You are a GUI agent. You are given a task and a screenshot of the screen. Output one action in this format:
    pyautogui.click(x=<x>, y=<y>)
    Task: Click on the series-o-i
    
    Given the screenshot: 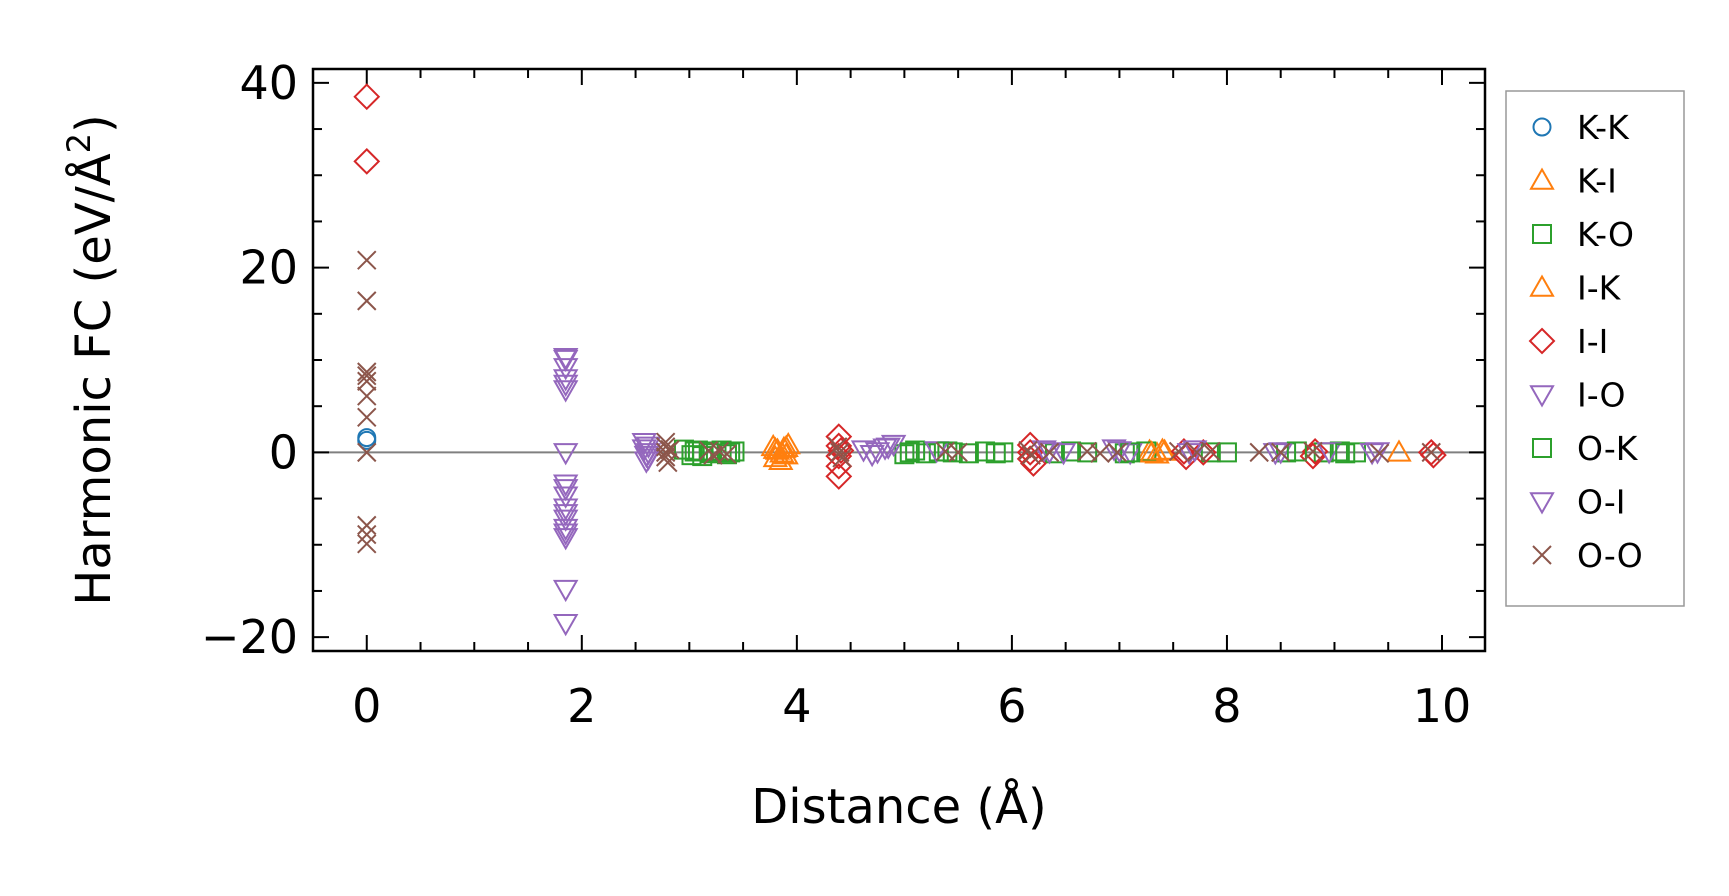 What is the action you would take?
    pyautogui.click(x=968, y=447)
    